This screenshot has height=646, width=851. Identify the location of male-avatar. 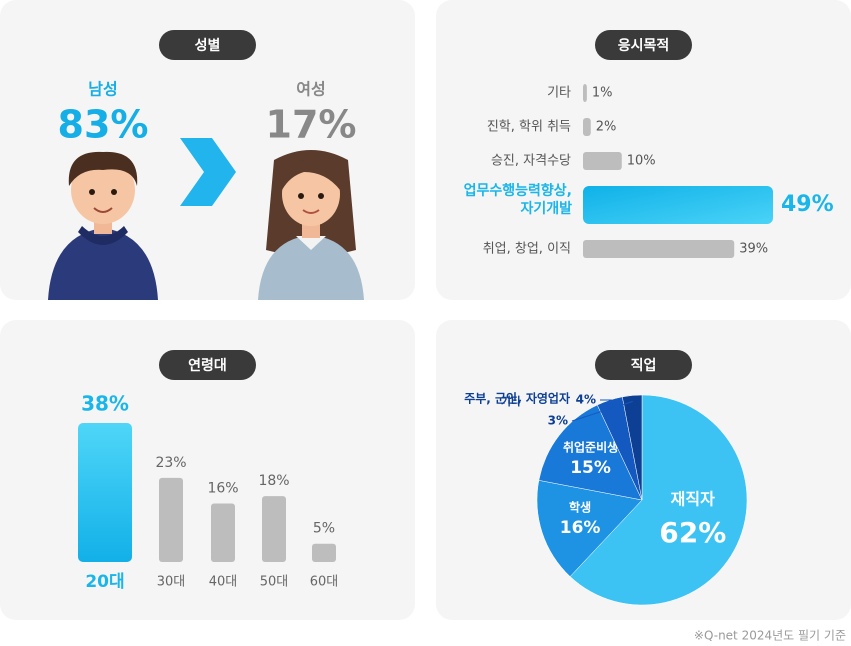
(103, 225).